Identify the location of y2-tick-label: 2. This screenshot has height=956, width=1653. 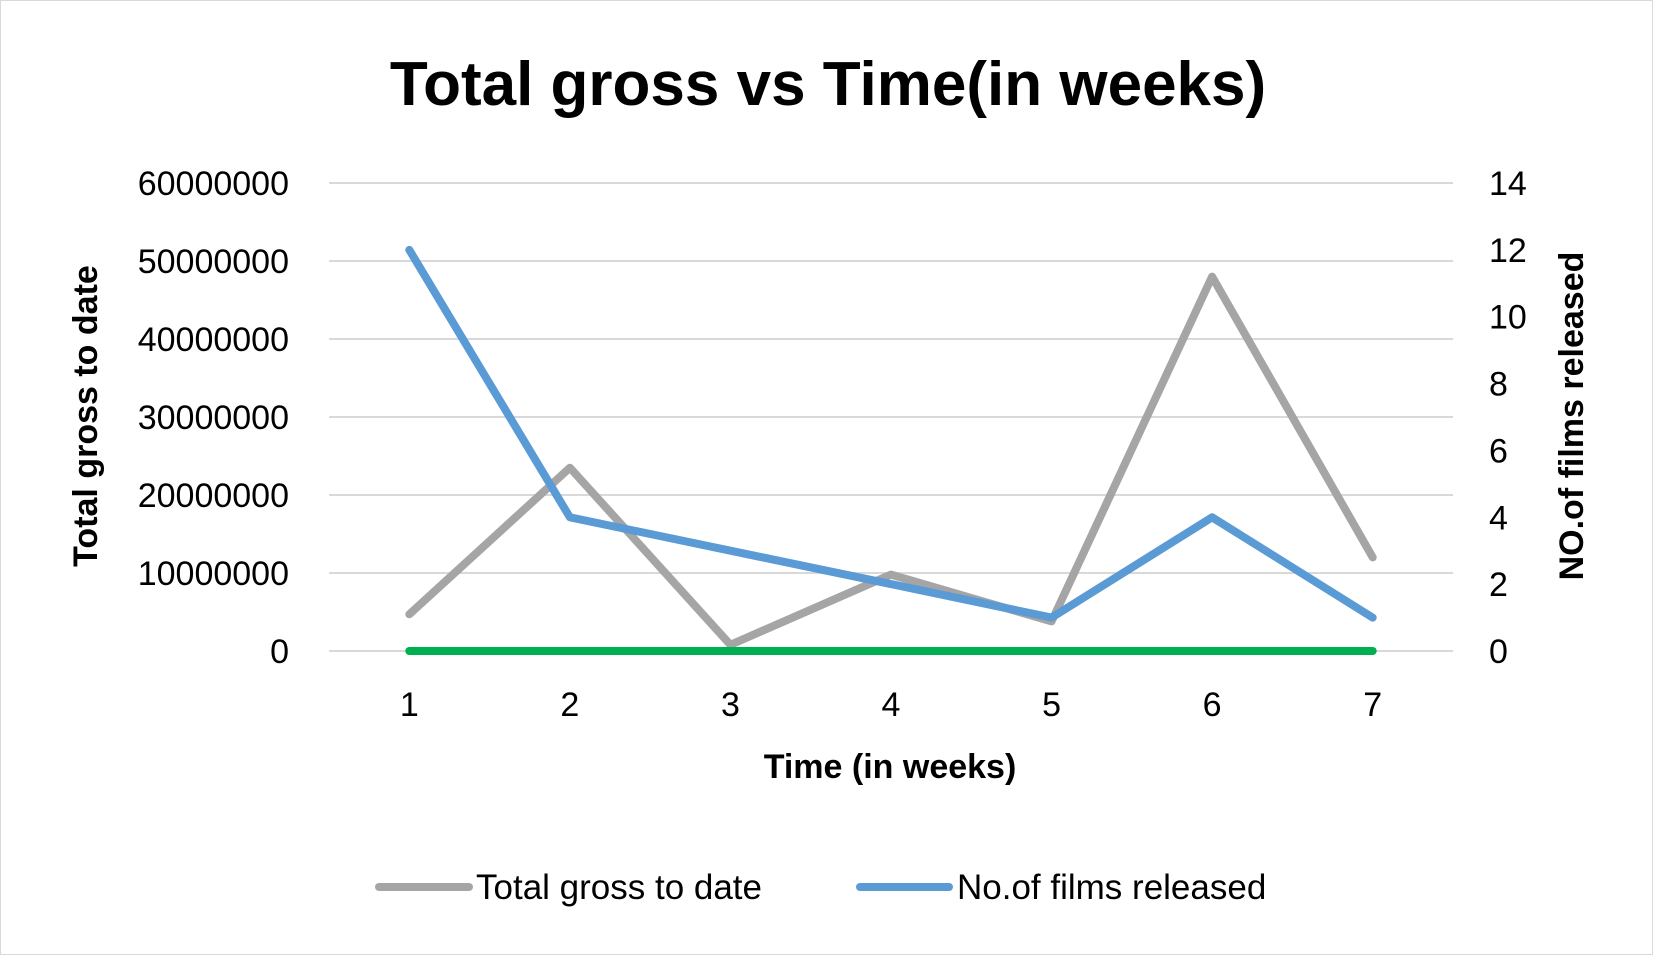
(1498, 585).